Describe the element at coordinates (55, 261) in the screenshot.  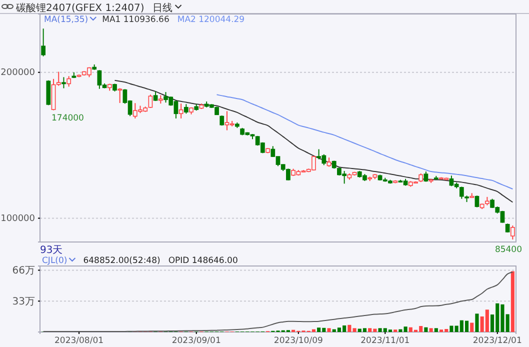
I see `text: CJL(0)` at that location.